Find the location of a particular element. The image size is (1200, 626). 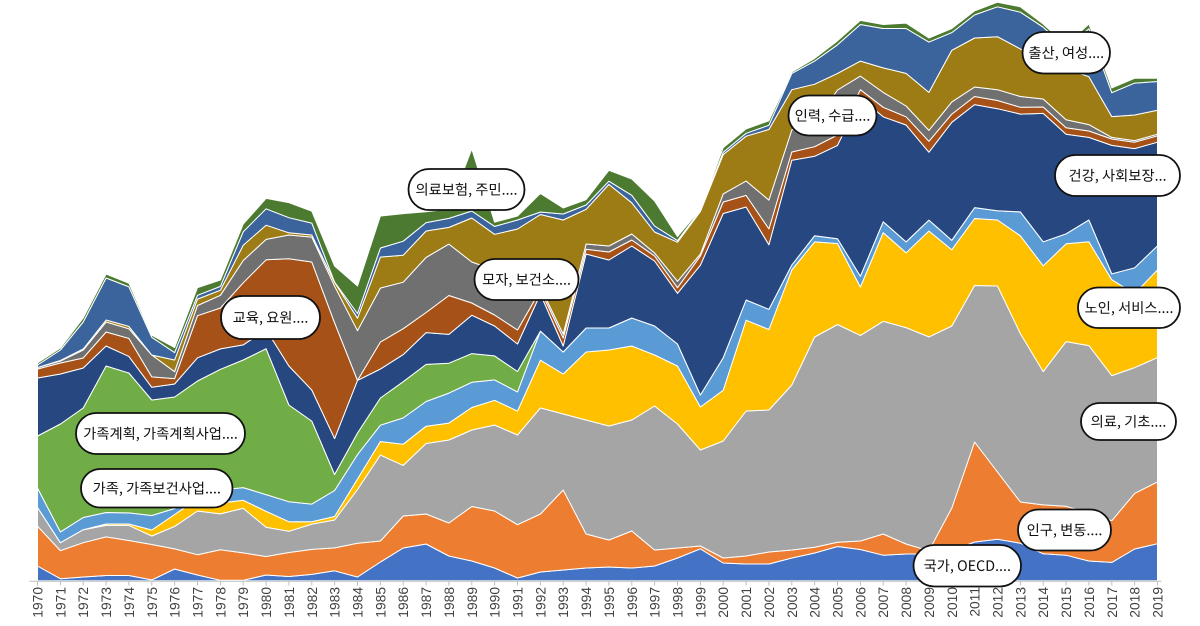

svg-text: 2018 is located at coordinates (1135, 602).